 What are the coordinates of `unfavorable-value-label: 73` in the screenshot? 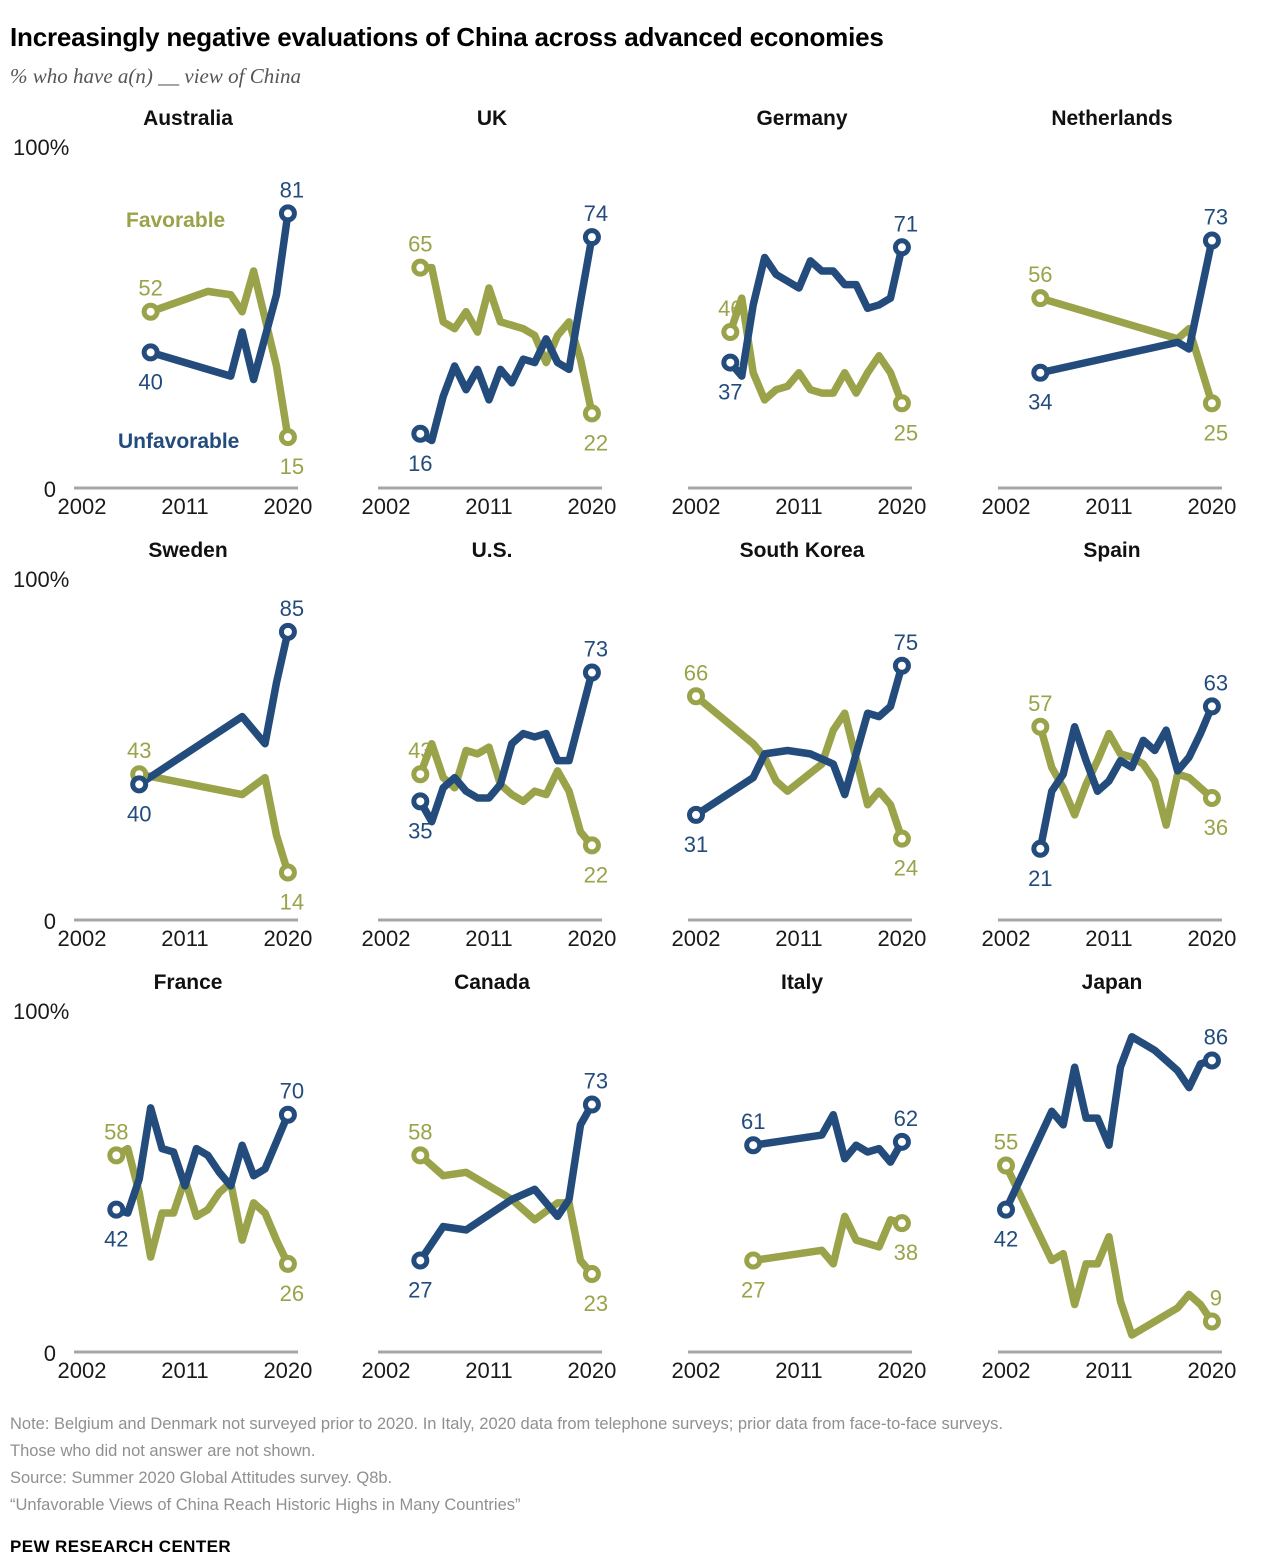 It's located at (596, 1081).